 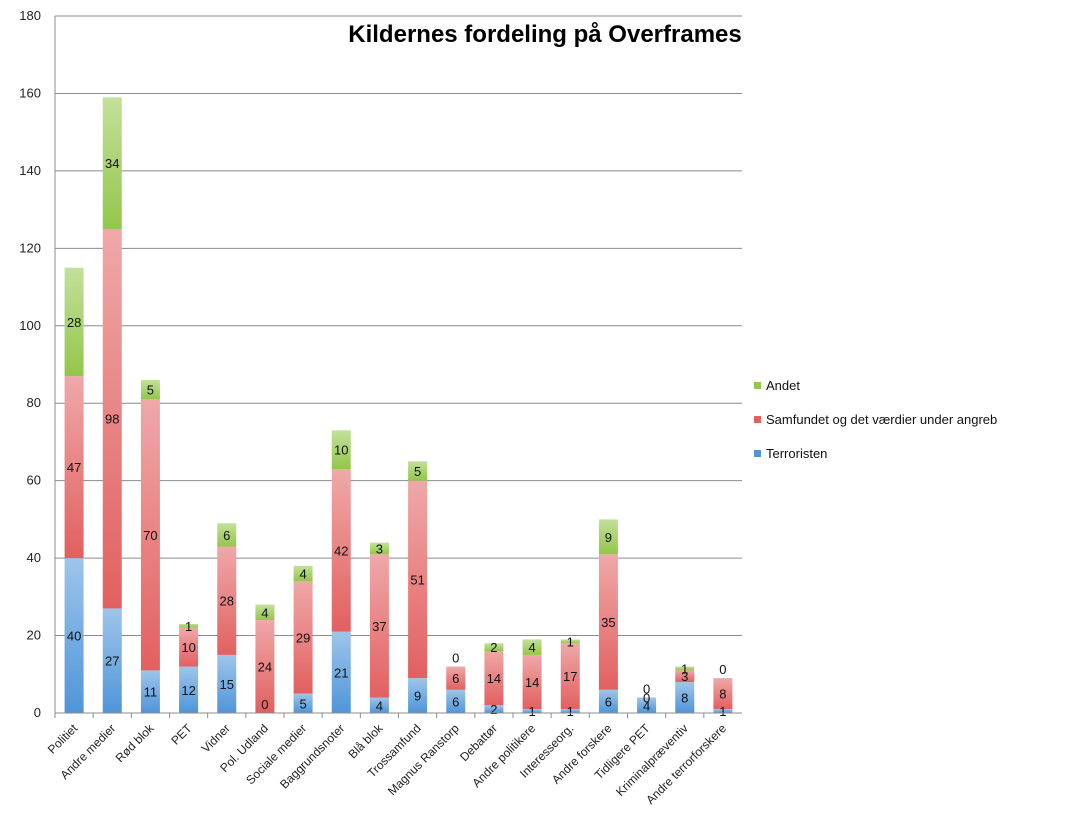 I want to click on x-tick-label: Magnus Ranstorp, so click(x=423, y=759).